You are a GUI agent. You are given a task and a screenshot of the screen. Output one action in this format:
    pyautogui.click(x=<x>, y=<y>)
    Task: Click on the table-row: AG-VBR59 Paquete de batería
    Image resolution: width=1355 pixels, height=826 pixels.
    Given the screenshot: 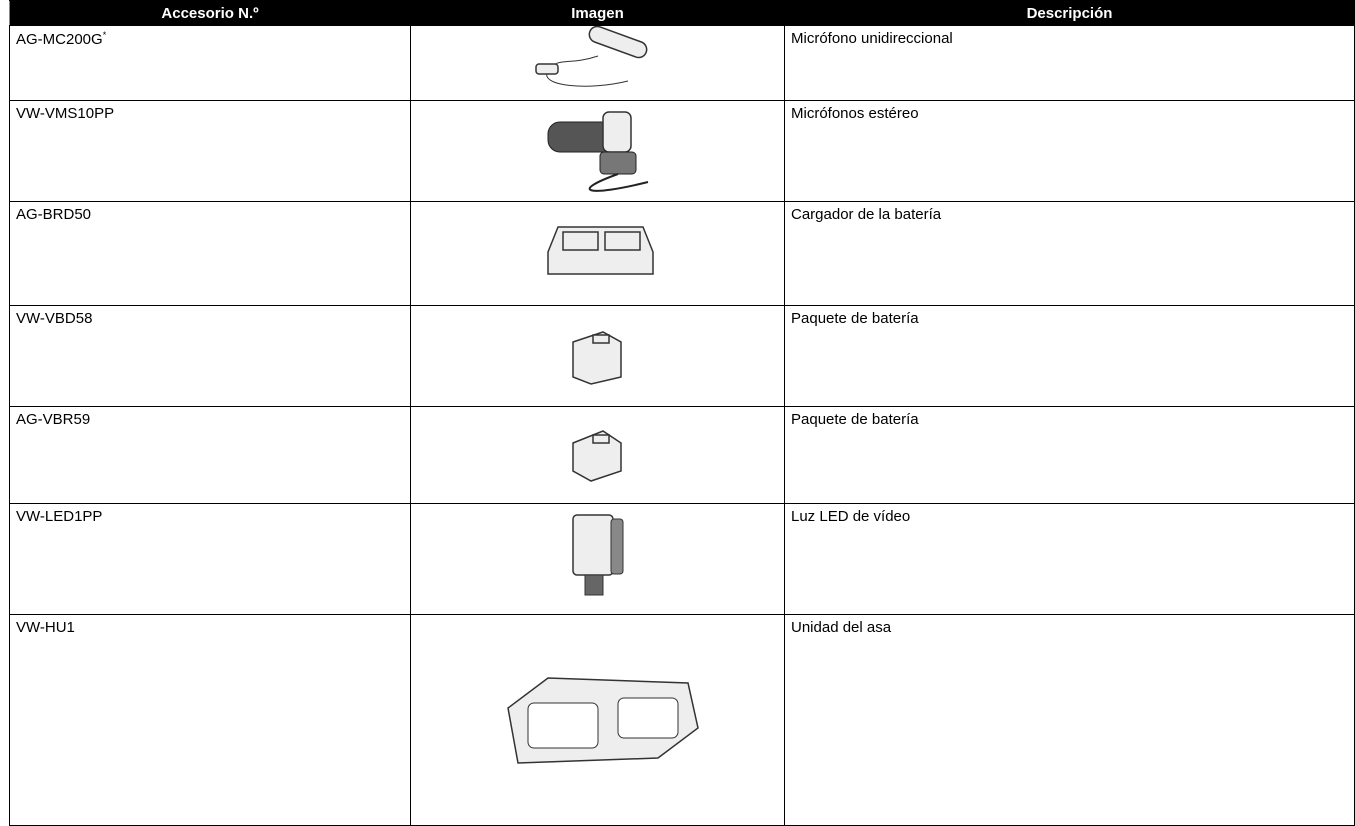 What is the action you would take?
    pyautogui.click(x=682, y=455)
    